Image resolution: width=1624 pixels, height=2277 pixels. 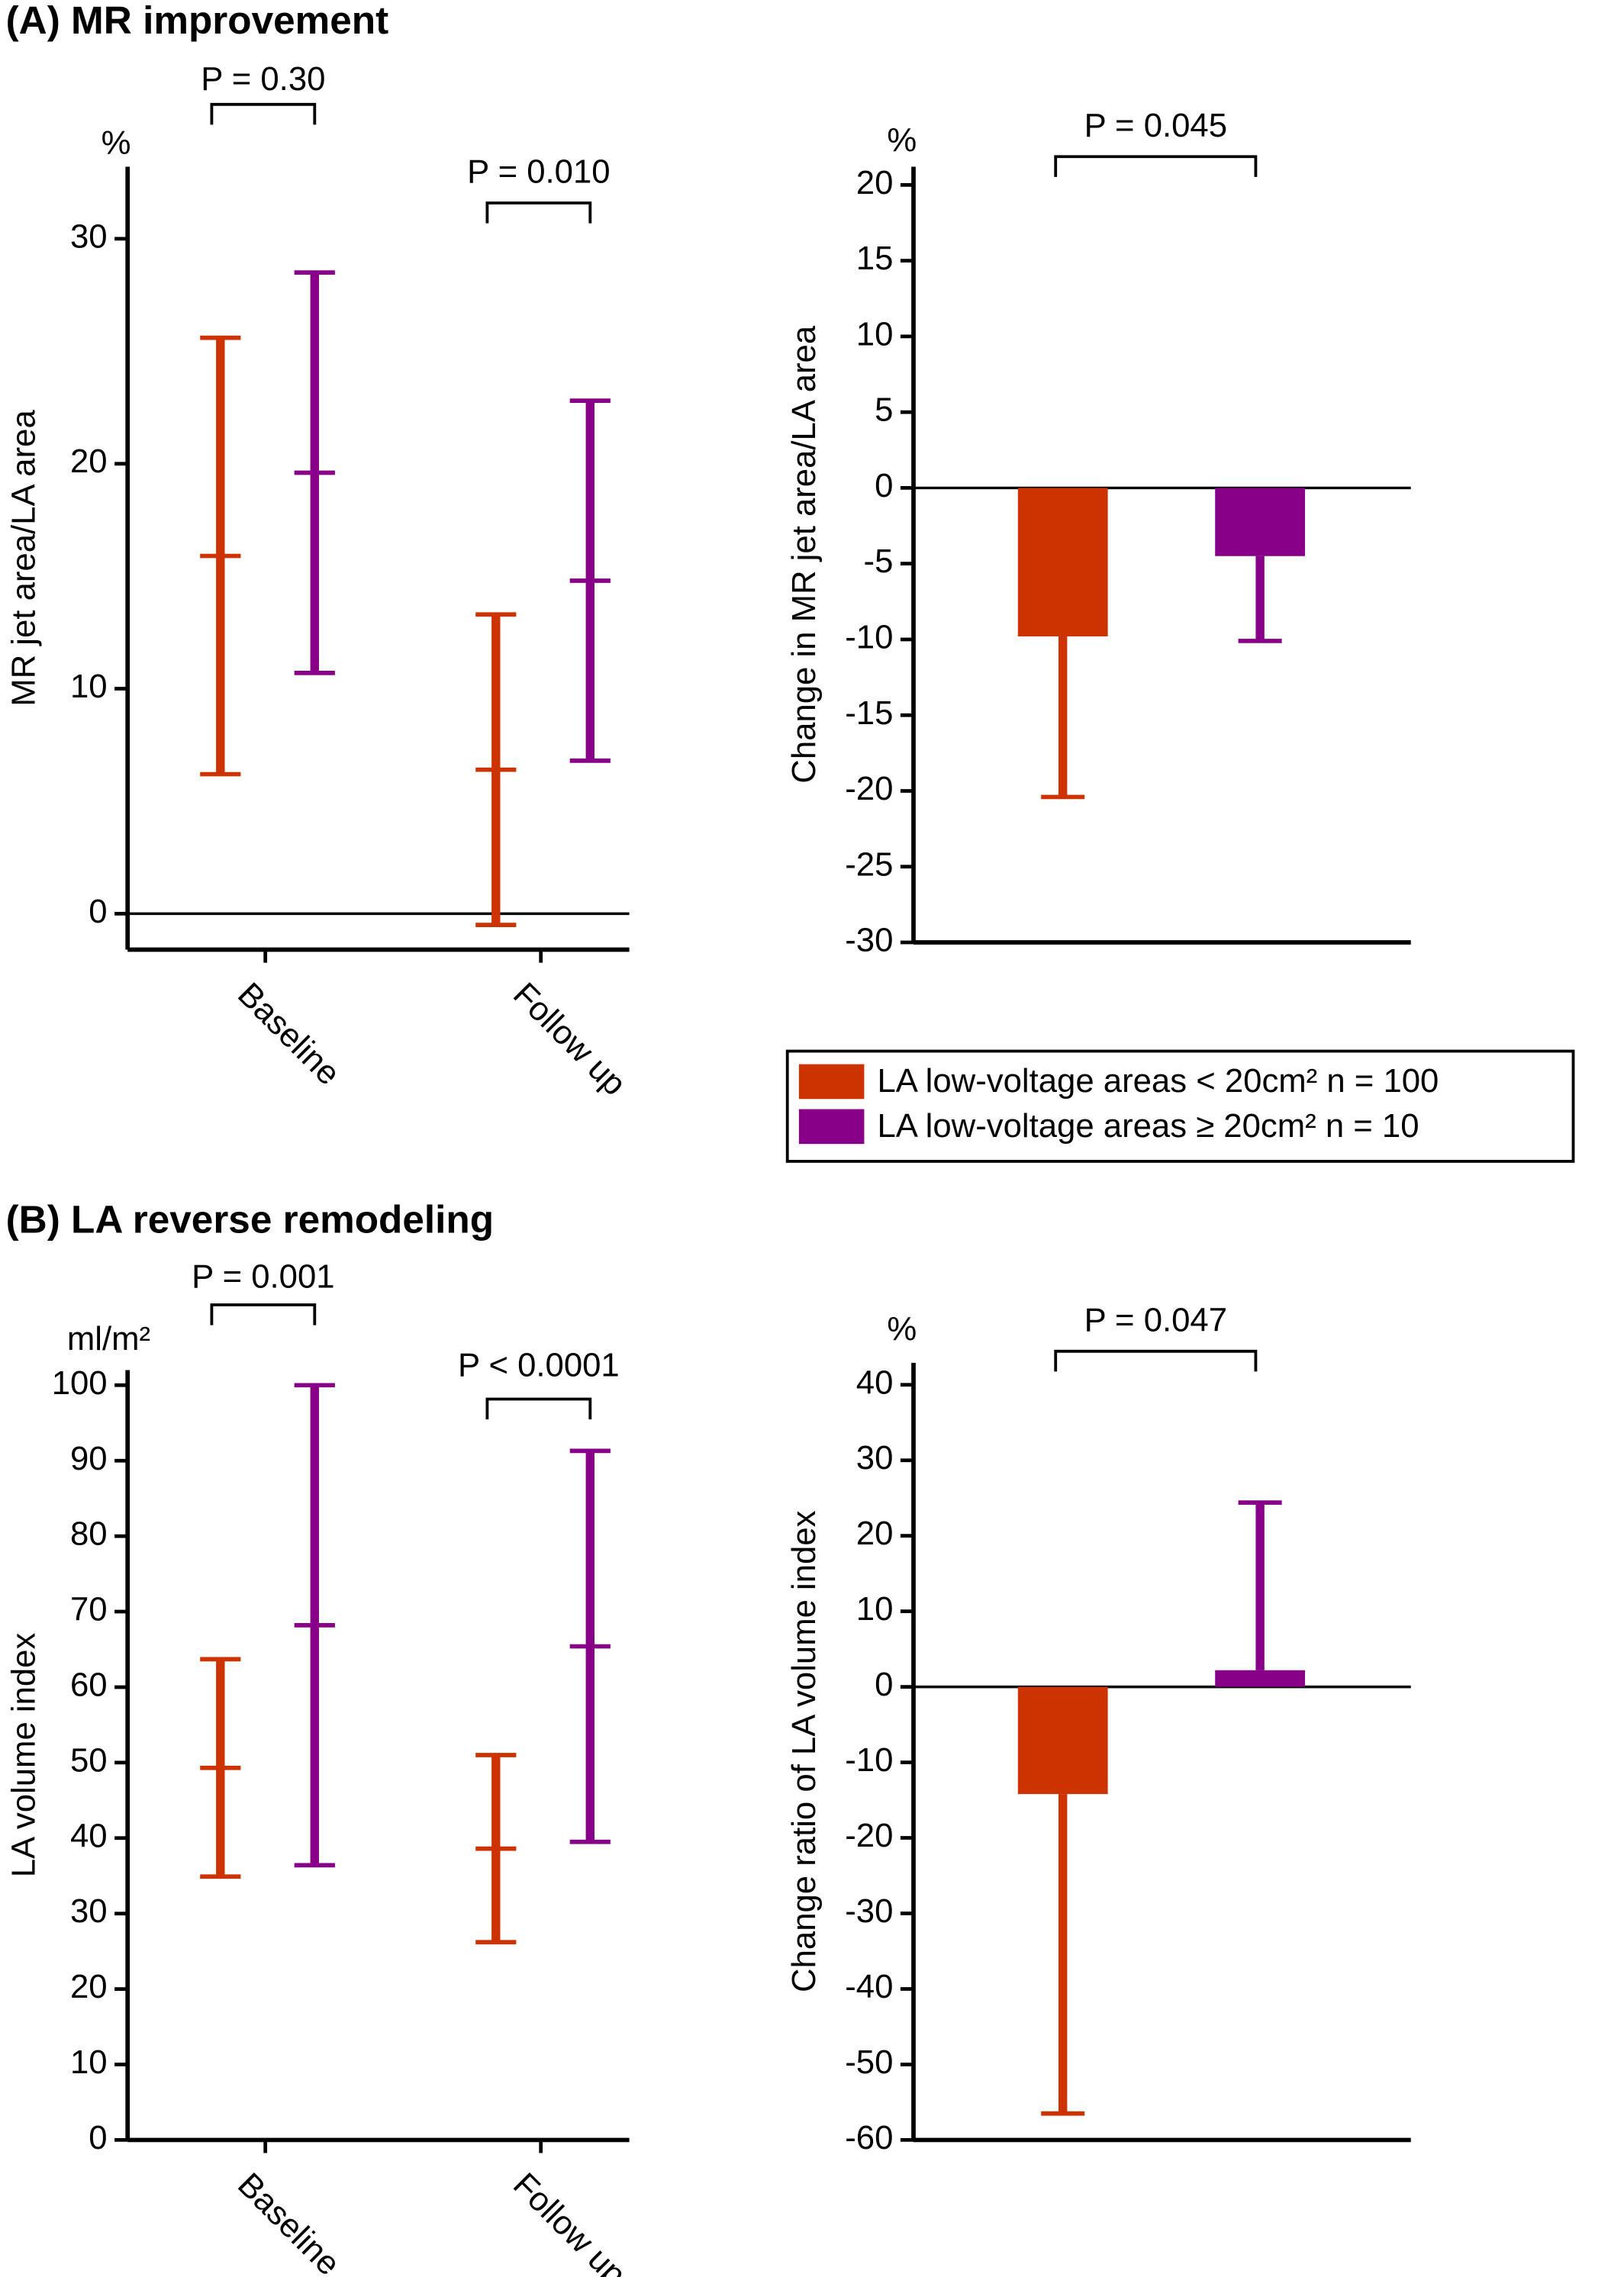 I want to click on annotation: P = 0.010, so click(x=538, y=172).